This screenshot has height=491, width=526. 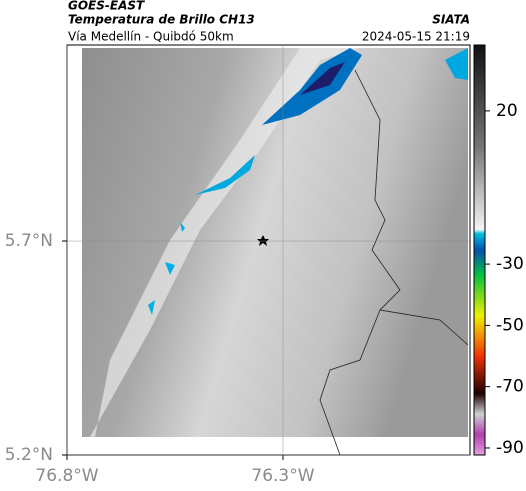 What do you see at coordinates (161, 20) in the screenshot?
I see `subtitle: Temperatura de Brillo CH13` at bounding box center [161, 20].